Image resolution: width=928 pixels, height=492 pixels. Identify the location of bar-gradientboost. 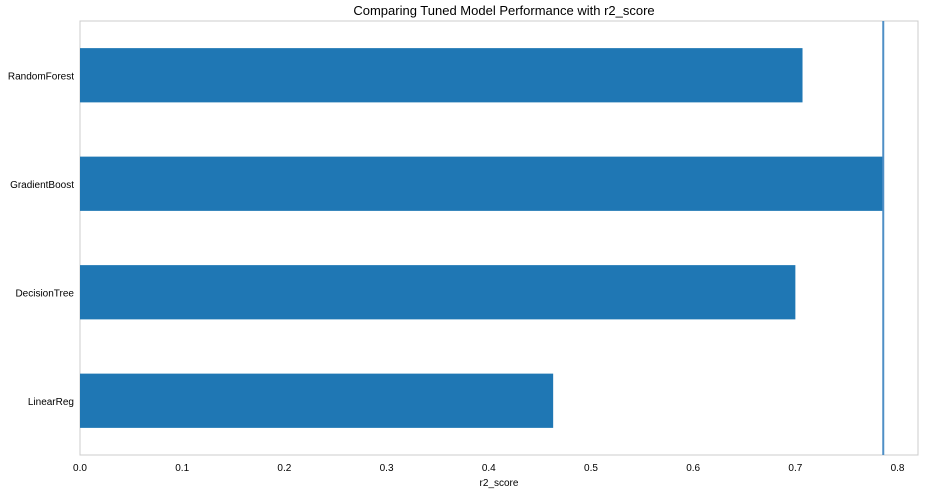
(482, 183).